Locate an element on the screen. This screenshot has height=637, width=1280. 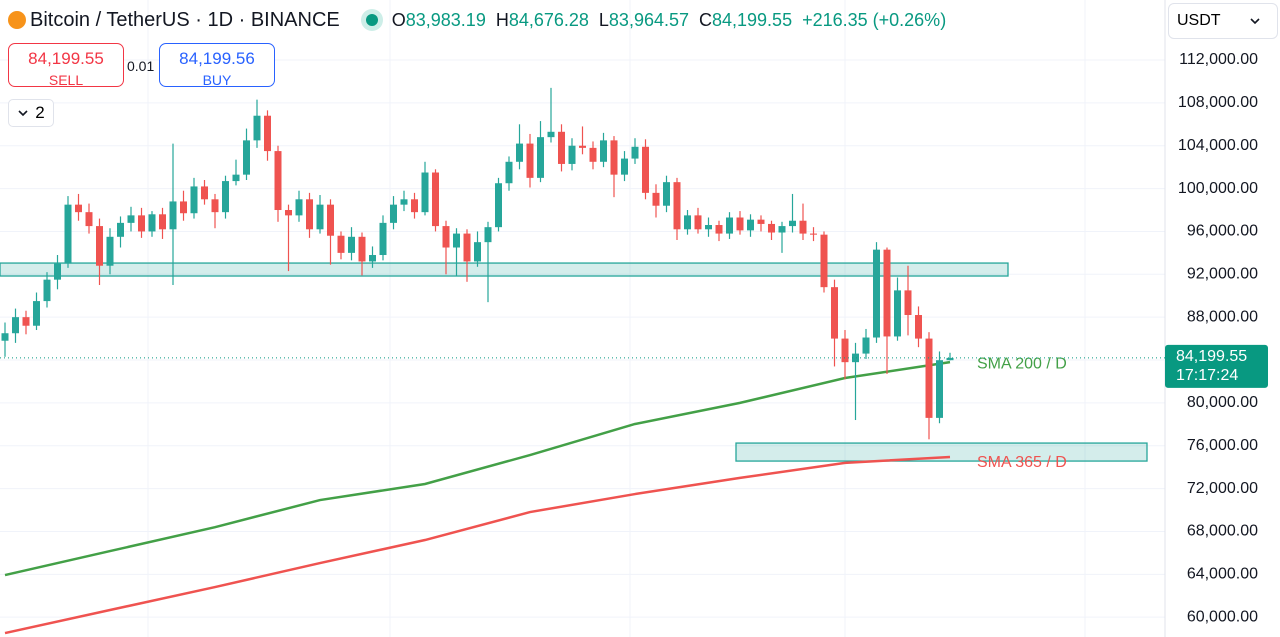
y-tick-label: 100,000.00 is located at coordinates (1218, 188).